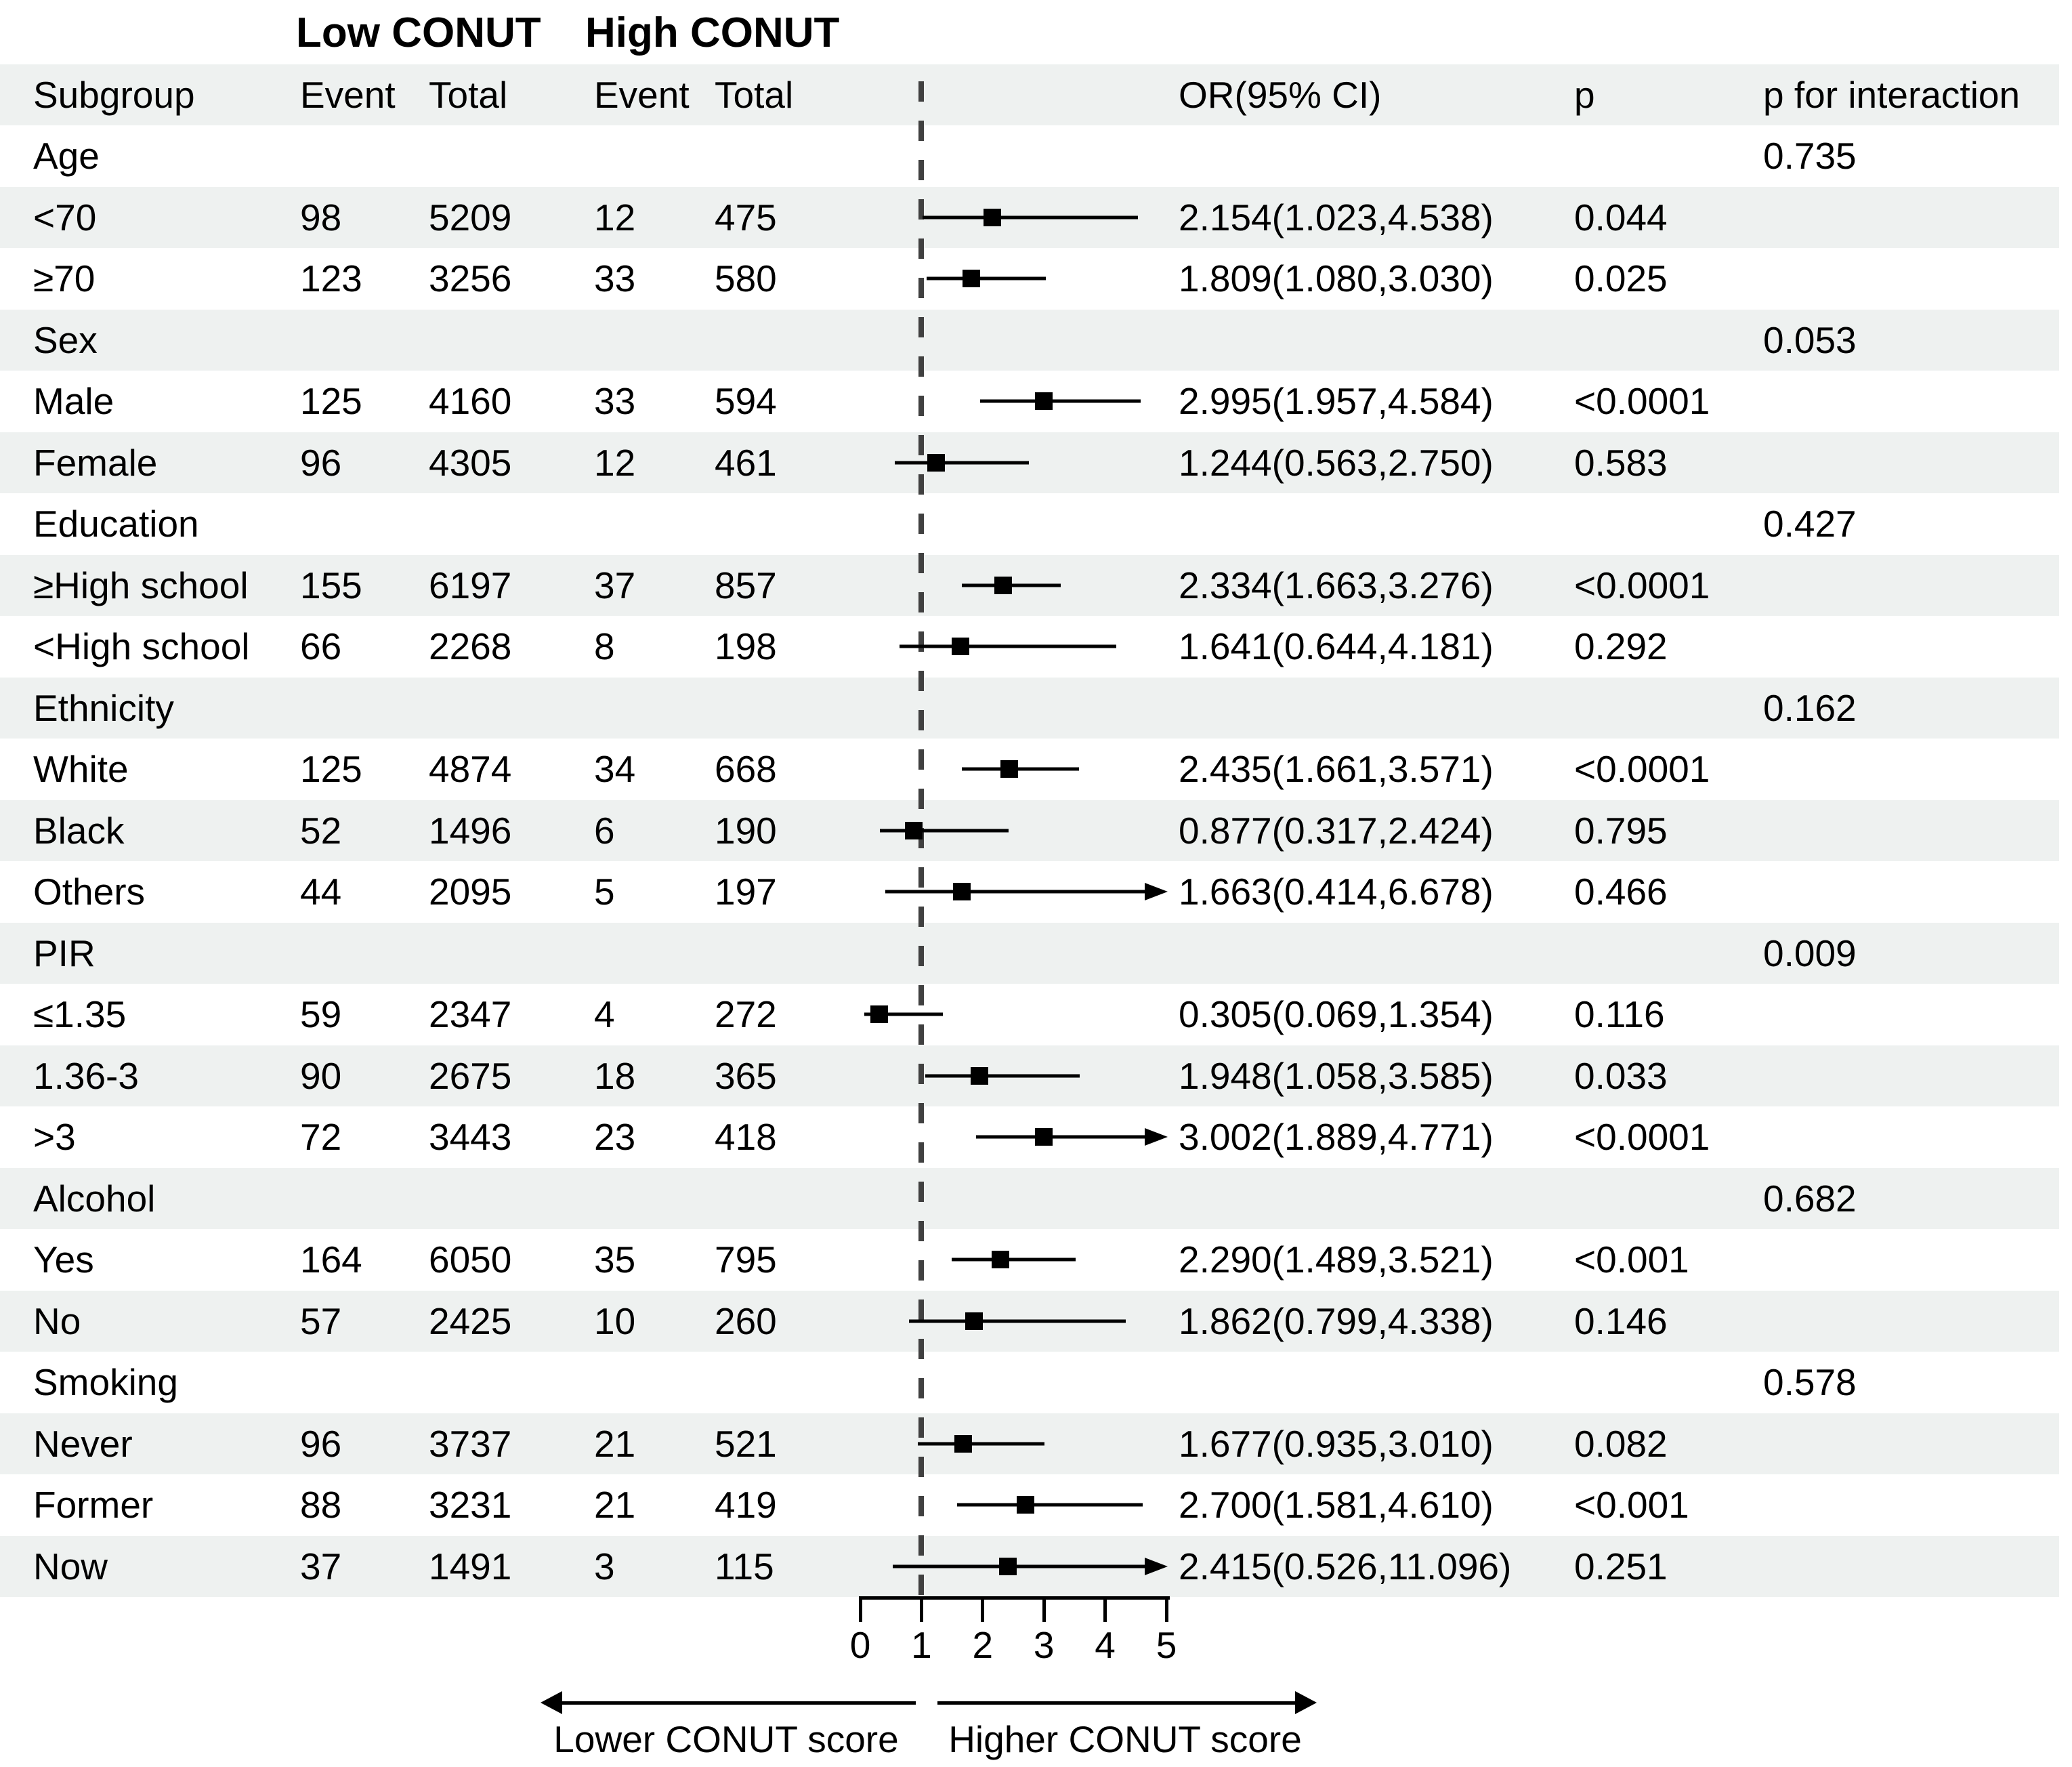 The height and width of the screenshot is (1767, 2072). Describe the element at coordinates (1810, 524) in the screenshot. I see `p-interaction-value: 0.427` at that location.